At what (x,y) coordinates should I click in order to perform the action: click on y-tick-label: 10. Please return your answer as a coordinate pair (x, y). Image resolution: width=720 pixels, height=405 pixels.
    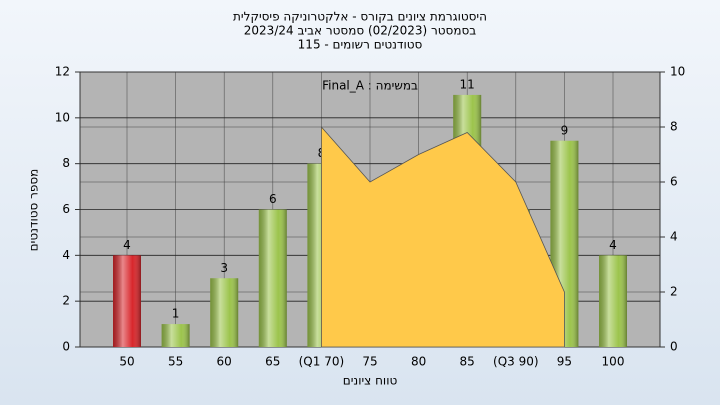
    Looking at the image, I should click on (62, 117).